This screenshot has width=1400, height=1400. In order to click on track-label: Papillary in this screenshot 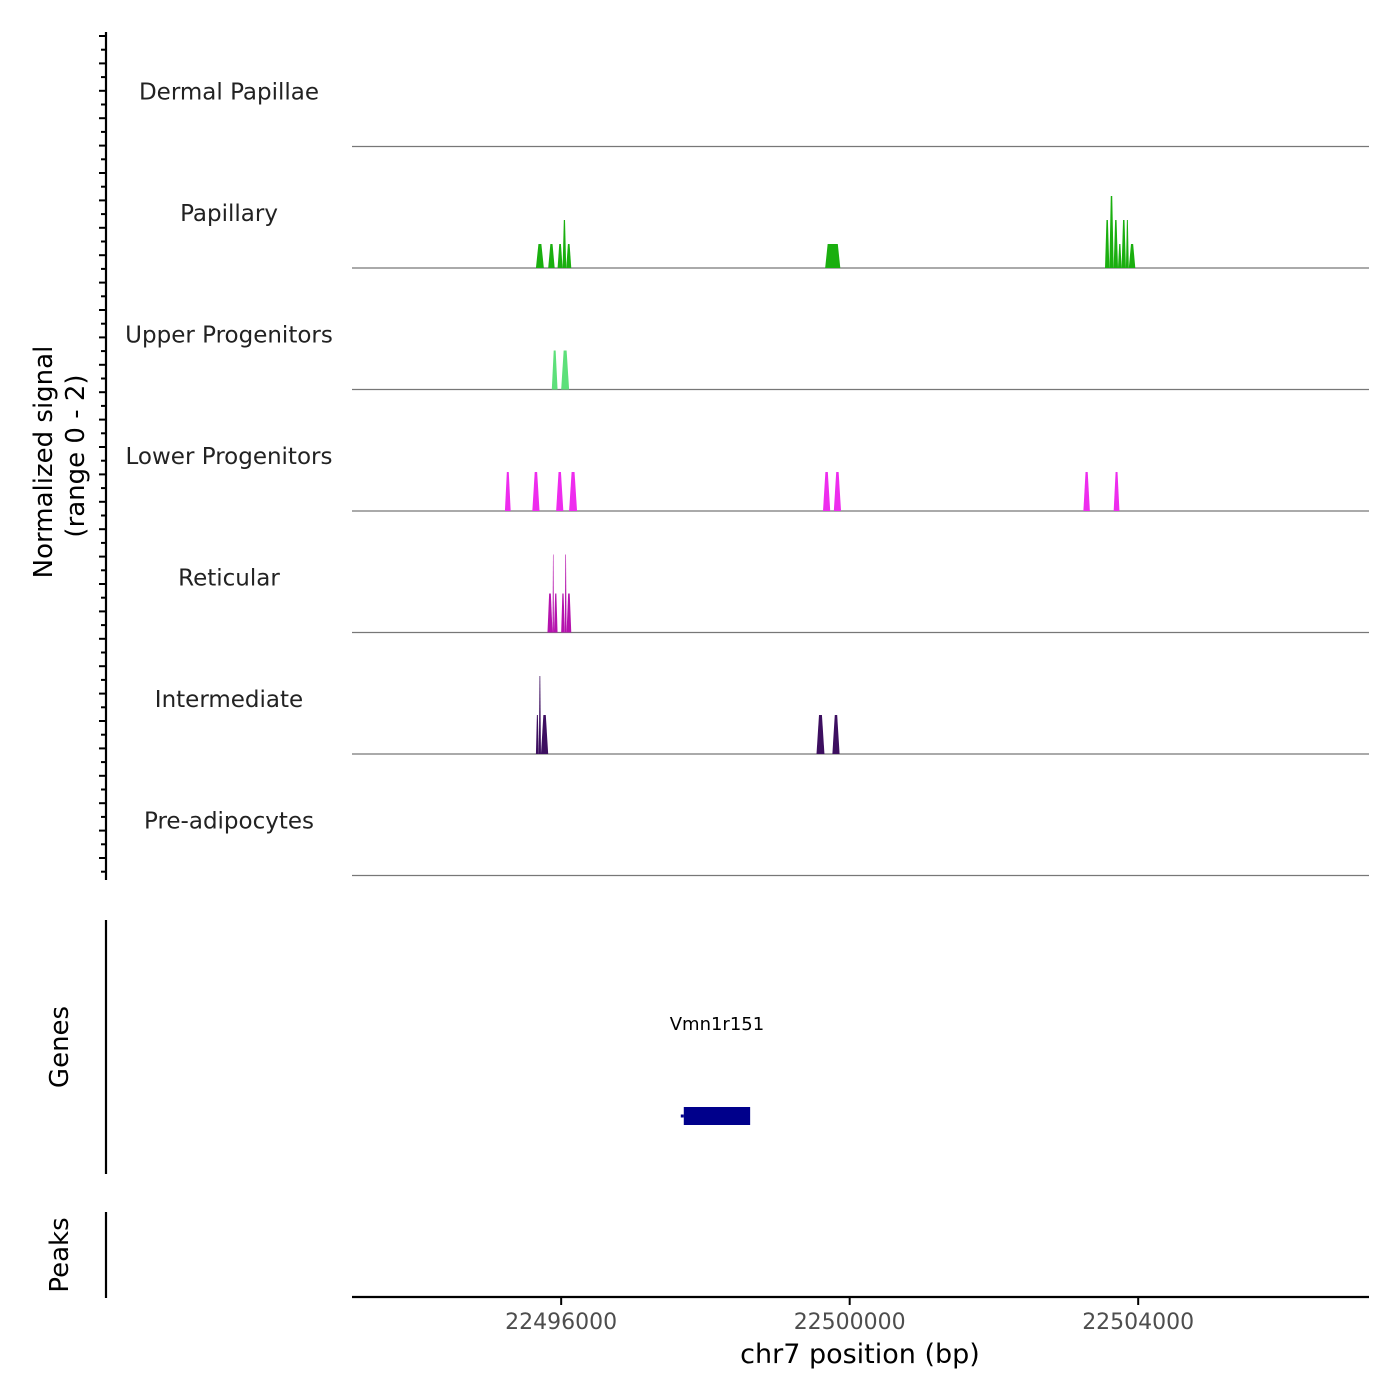, I will do `click(229, 214)`.